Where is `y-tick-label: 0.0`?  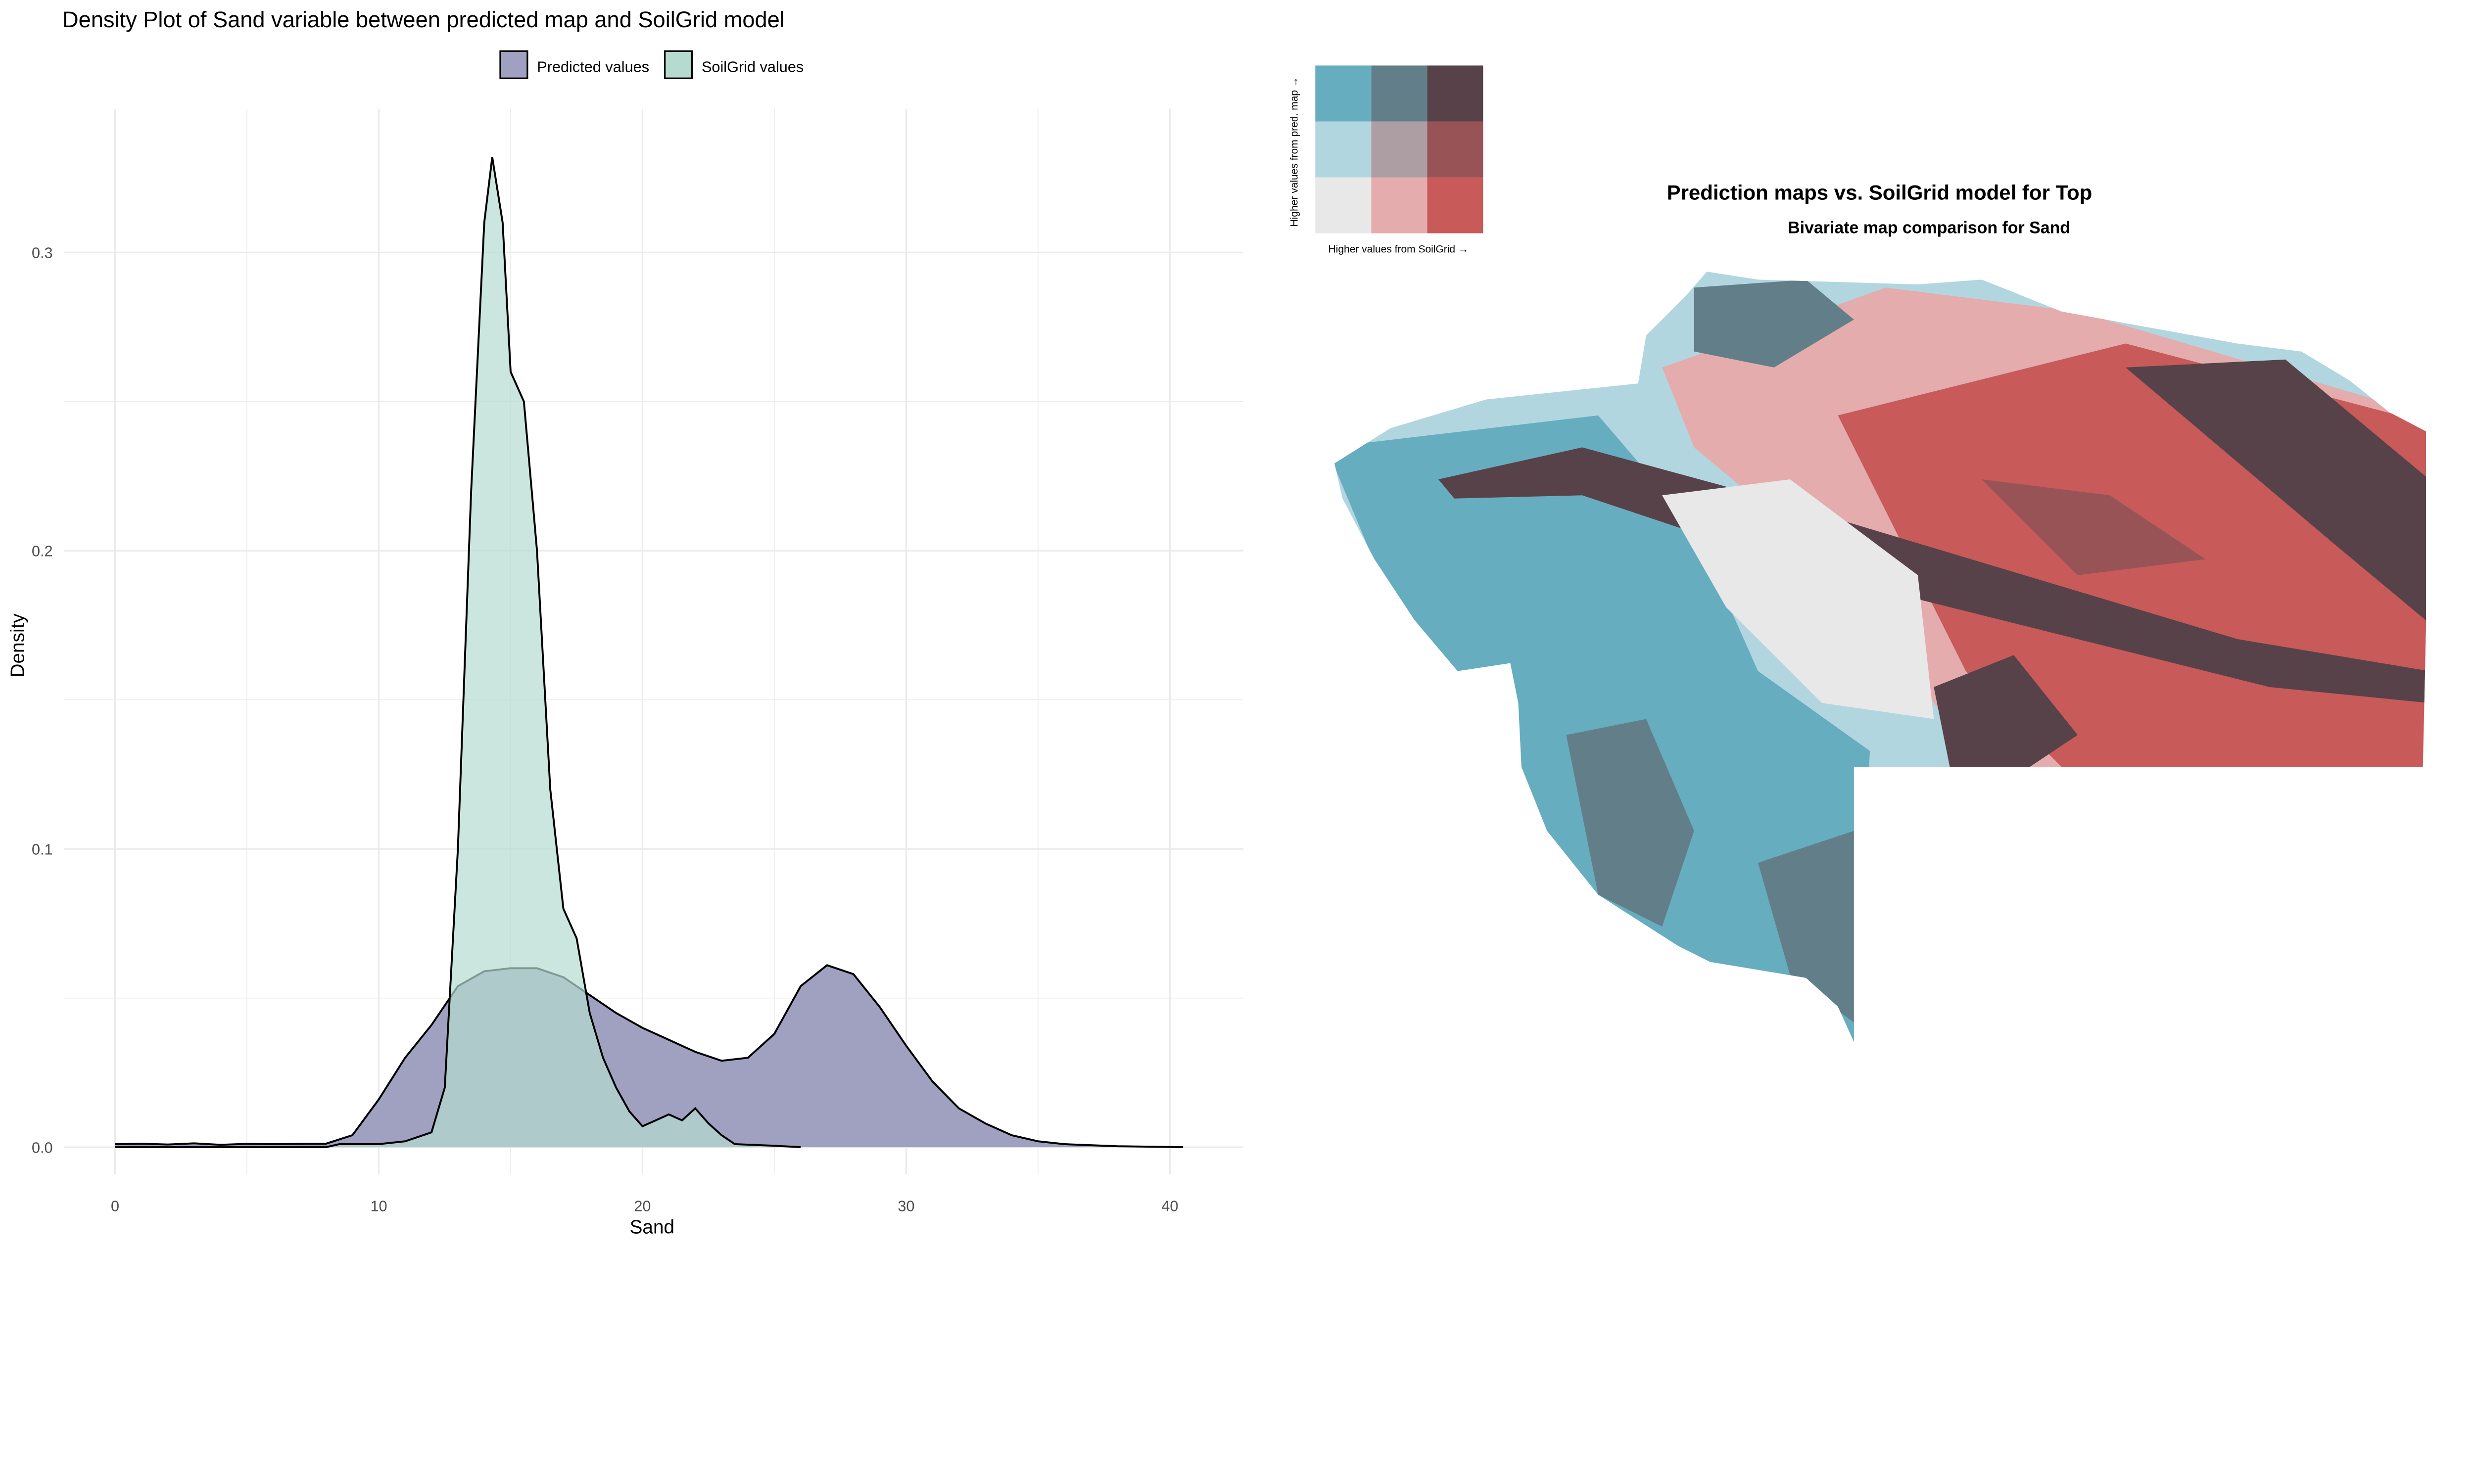 y-tick-label: 0.0 is located at coordinates (42, 1147).